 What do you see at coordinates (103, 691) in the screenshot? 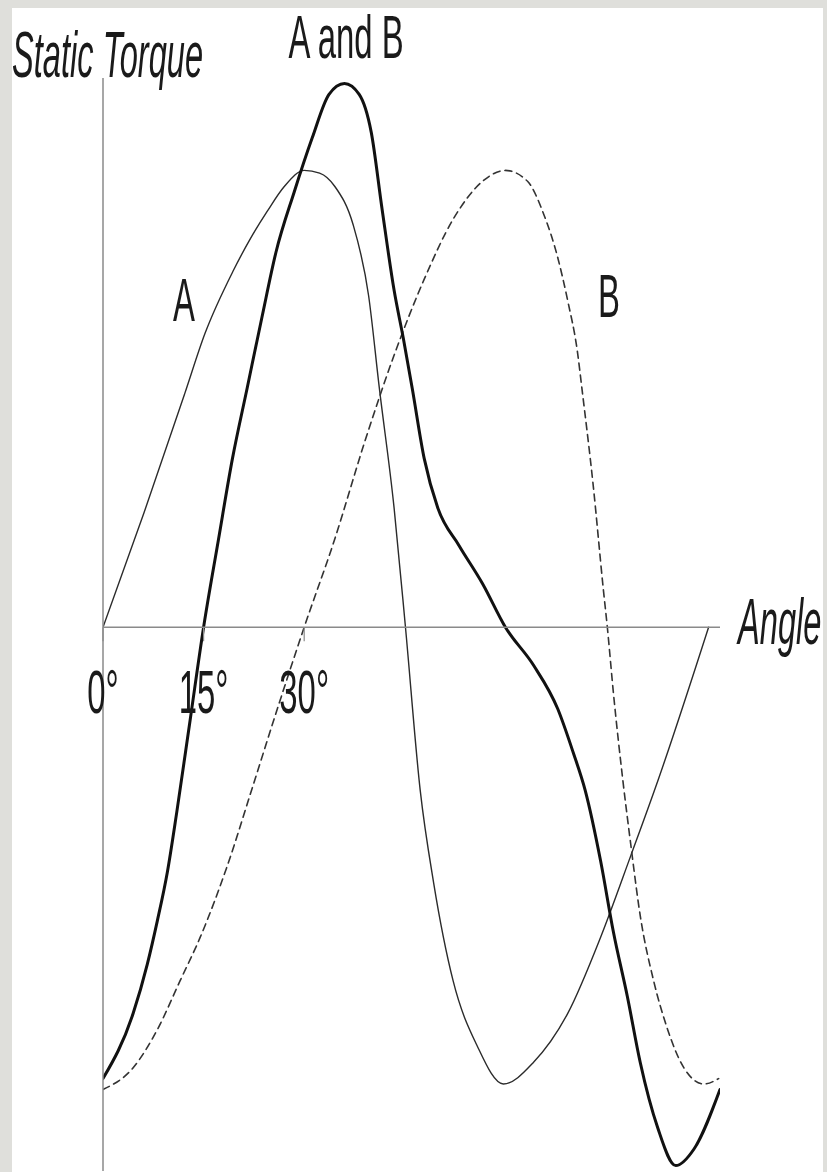
I see `x-tick-label: 0°` at bounding box center [103, 691].